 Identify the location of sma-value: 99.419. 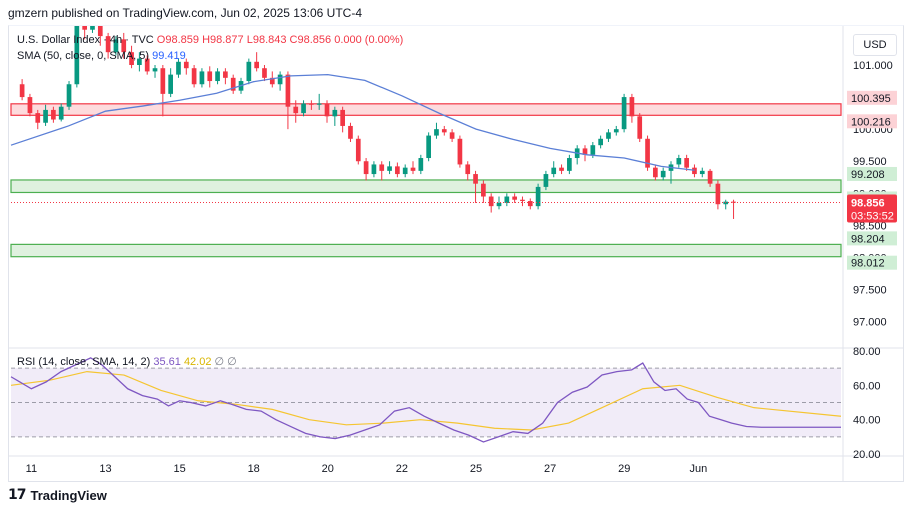
(169, 56).